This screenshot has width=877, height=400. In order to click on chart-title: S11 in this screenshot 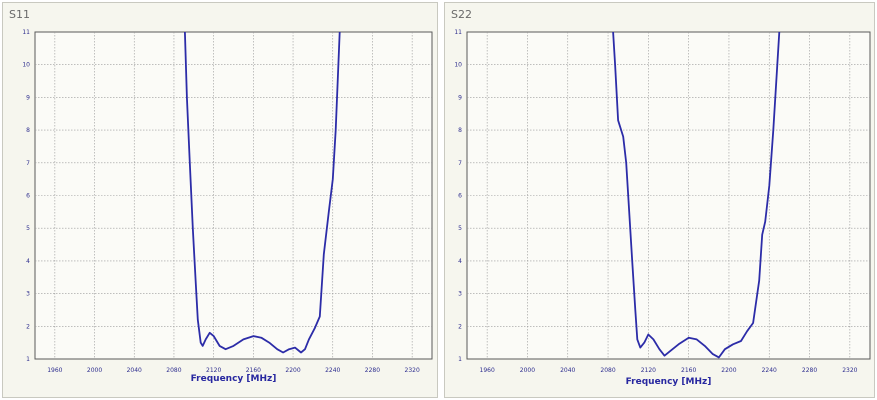, I will do `click(19, 14)`.